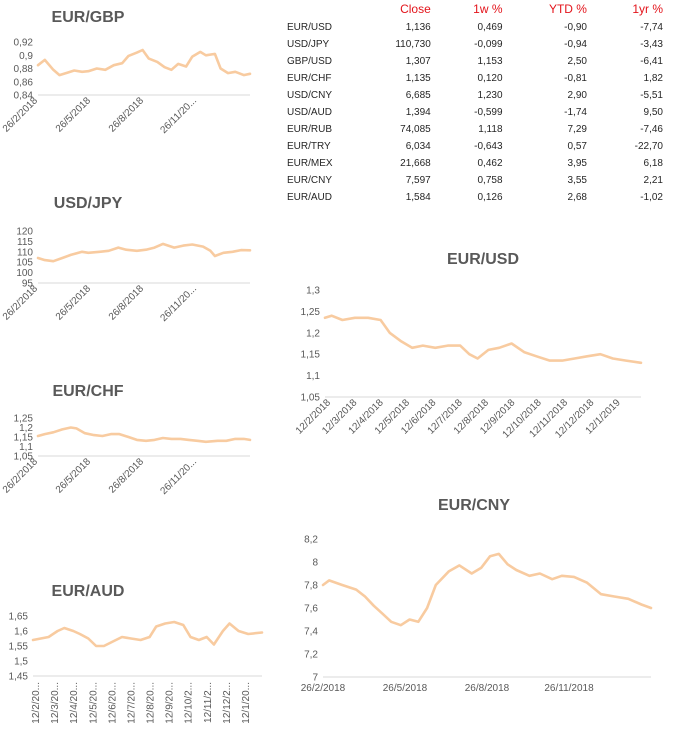 The width and height of the screenshot is (691, 756). I want to click on y-tick-label: 1,5, so click(21, 662).